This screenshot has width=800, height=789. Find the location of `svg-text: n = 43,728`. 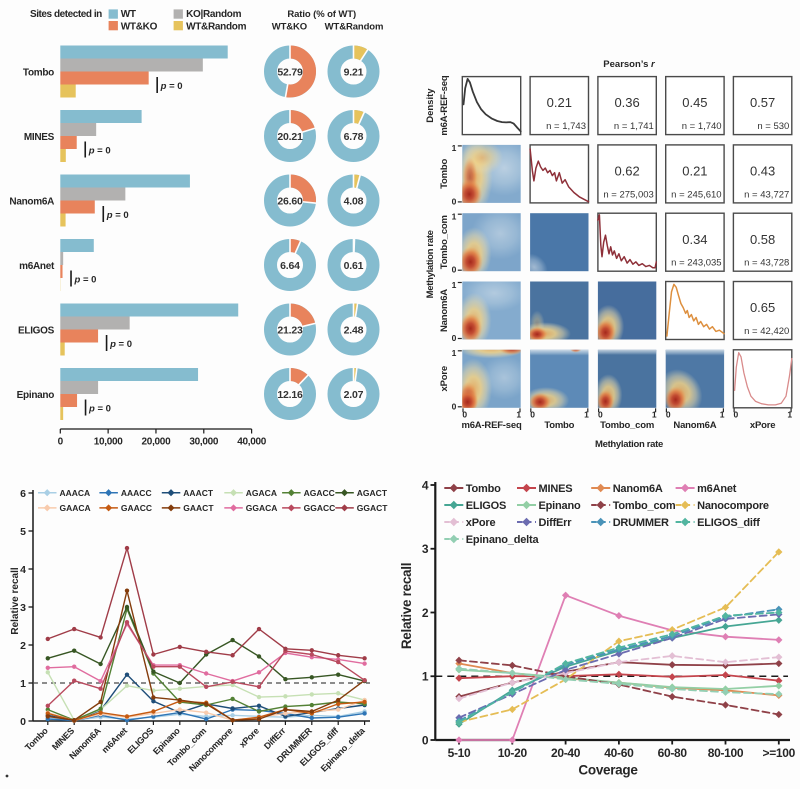

svg-text: n = 43,728 is located at coordinates (766, 263).